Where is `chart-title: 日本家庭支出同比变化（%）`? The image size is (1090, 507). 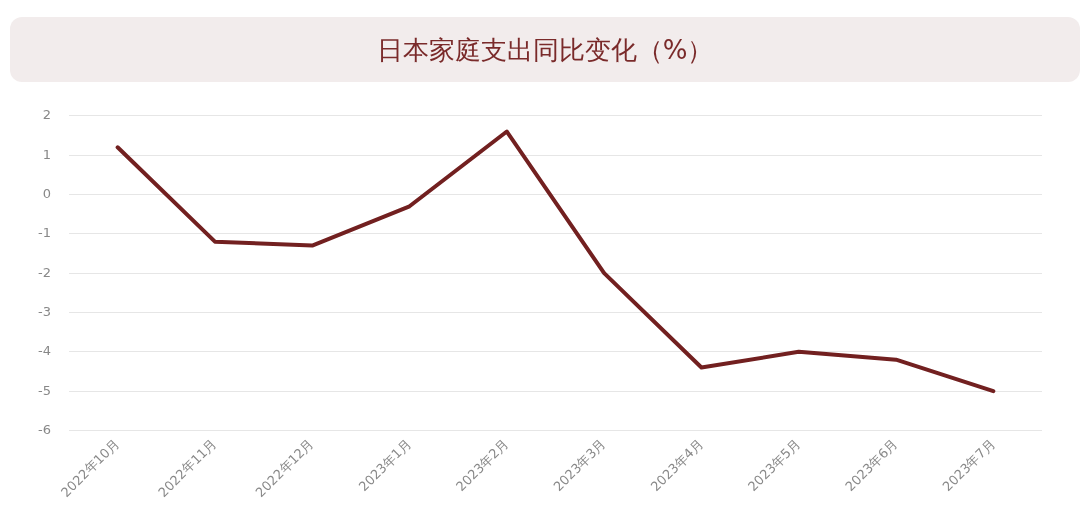
chart-title: 日本家庭支出同比变化（%） is located at coordinates (545, 49).